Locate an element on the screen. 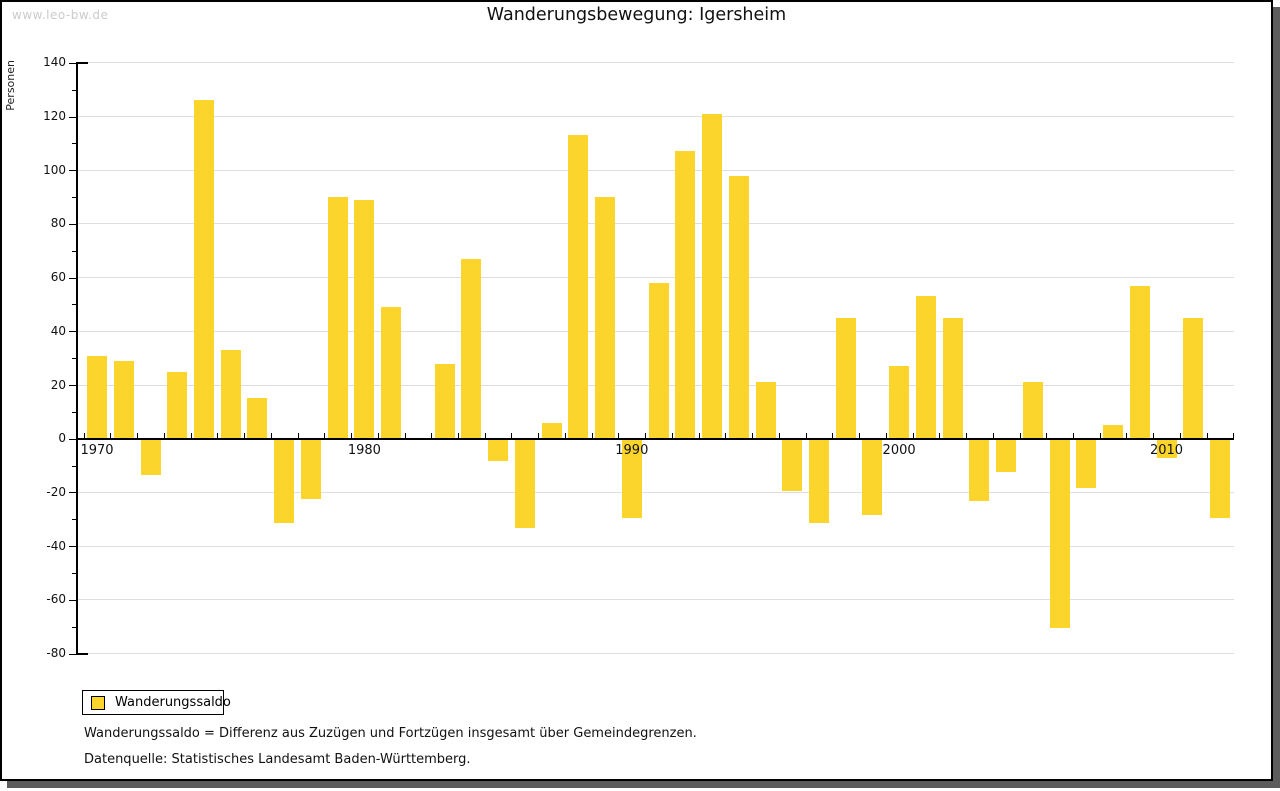 Image resolution: width=1280 pixels, height=791 pixels. y-axis-tick-label: 80 is located at coordinates (58, 223).